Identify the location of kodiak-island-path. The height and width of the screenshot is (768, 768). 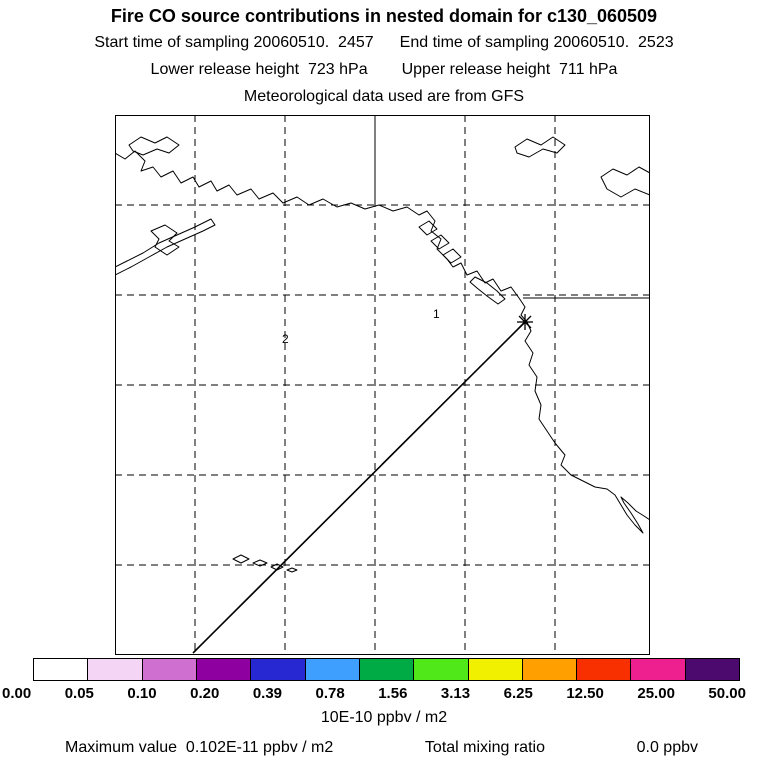
(165, 240).